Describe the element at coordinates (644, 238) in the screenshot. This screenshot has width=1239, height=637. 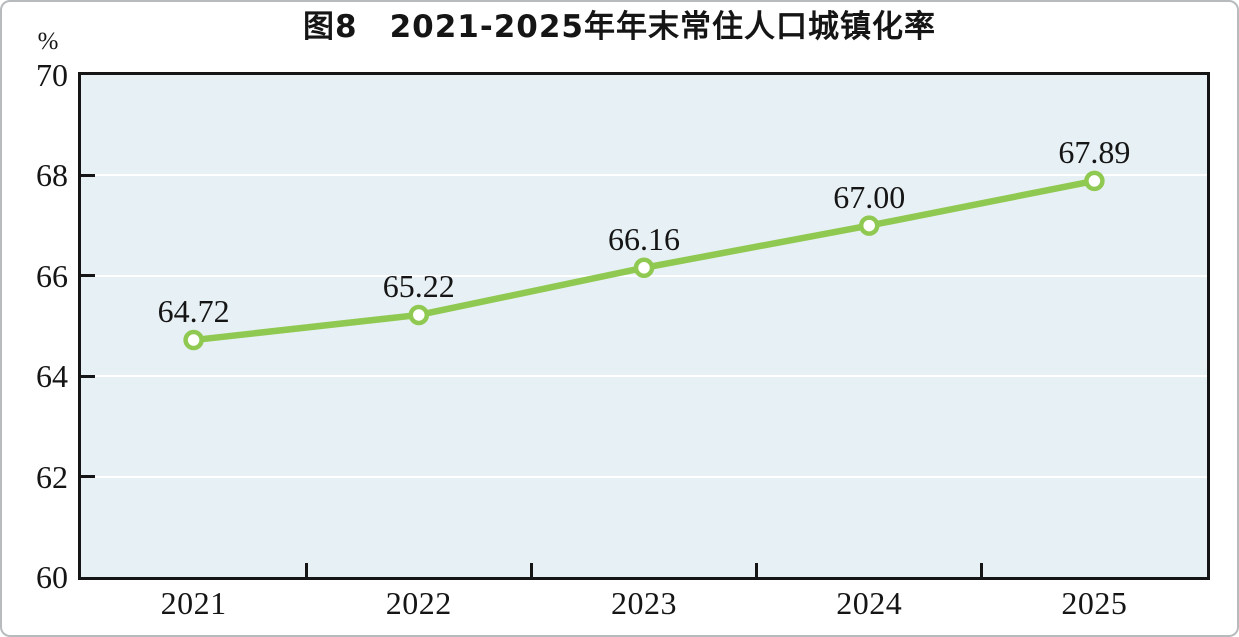
I see `data-point-label: 66.16` at that location.